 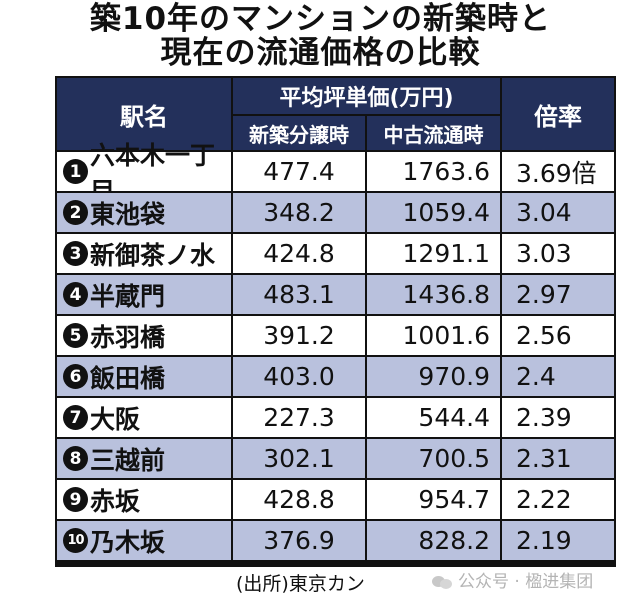 I want to click on watermark: 公众号 · 楹进集团, so click(x=512, y=582).